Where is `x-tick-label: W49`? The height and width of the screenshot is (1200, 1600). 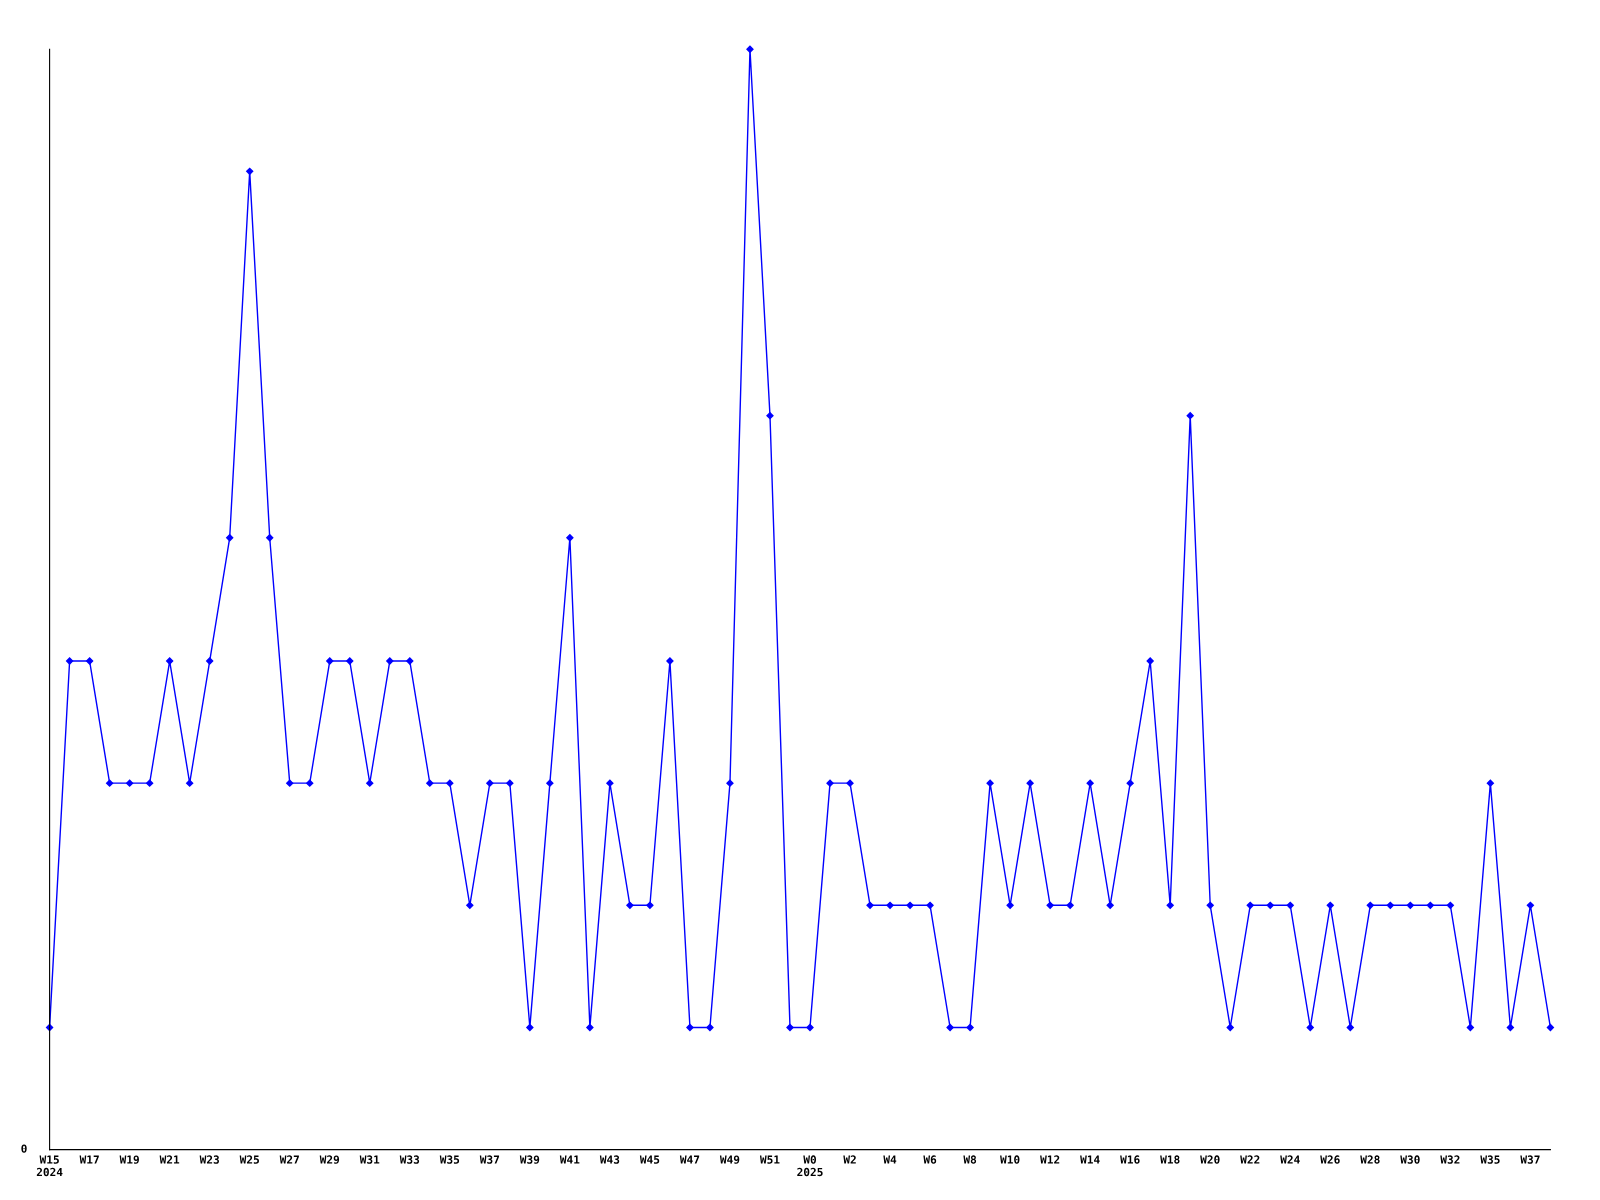
x-tick-label: W49 is located at coordinates (729, 1159).